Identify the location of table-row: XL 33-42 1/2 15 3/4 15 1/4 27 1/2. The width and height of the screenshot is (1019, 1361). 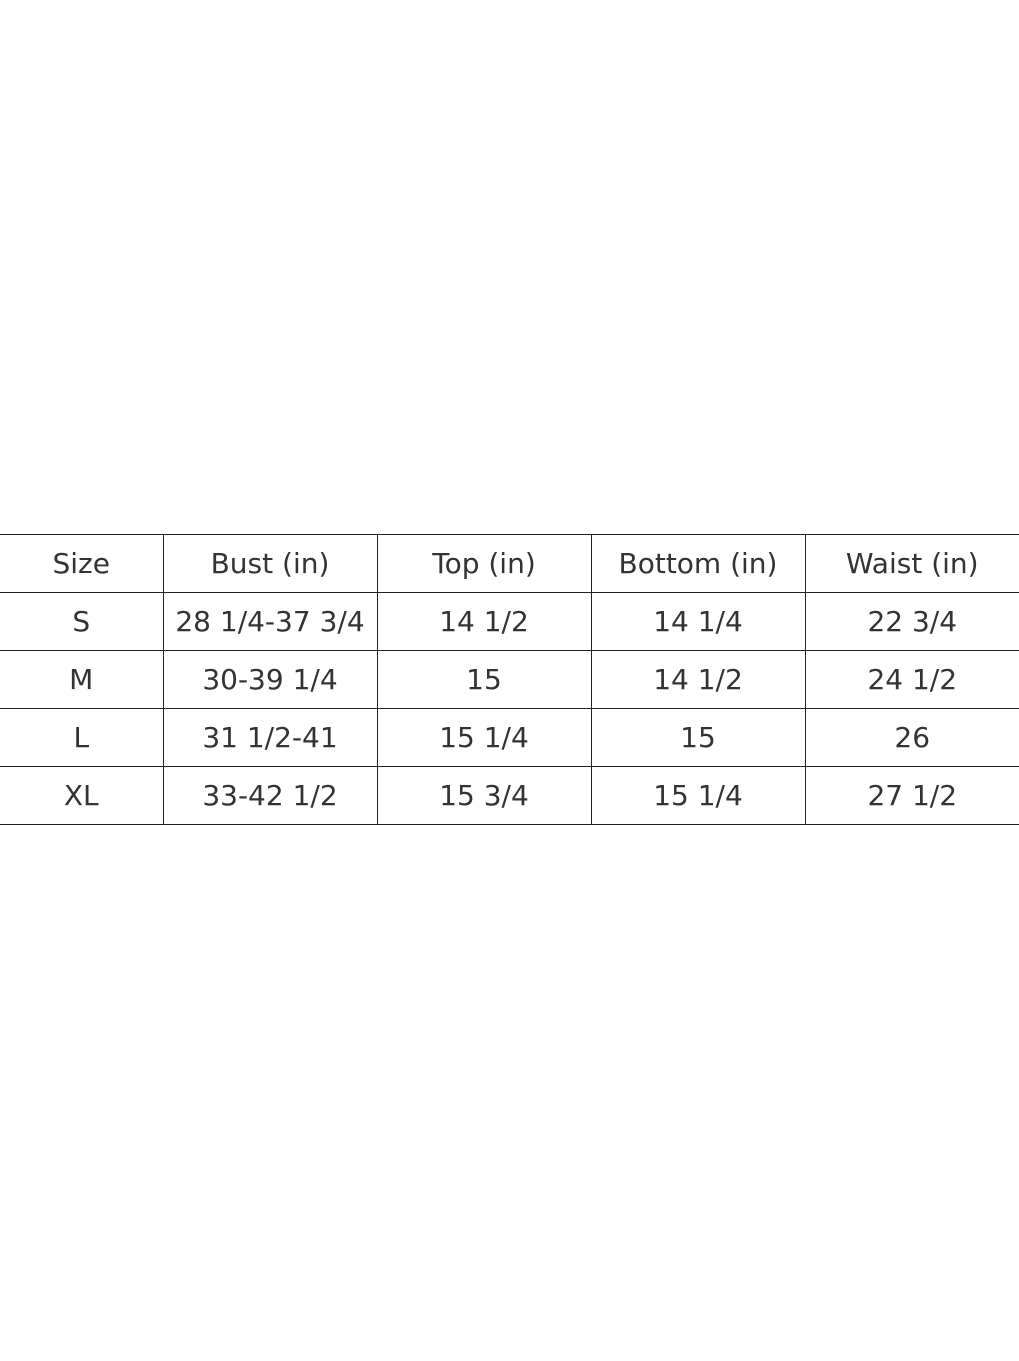
(509, 795).